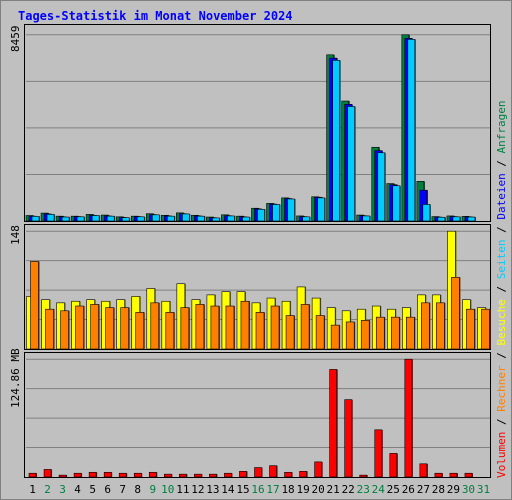 This screenshot has height=500, width=512. Describe the element at coordinates (137, 489) in the screenshot. I see `x-tick-label: 8` at that location.